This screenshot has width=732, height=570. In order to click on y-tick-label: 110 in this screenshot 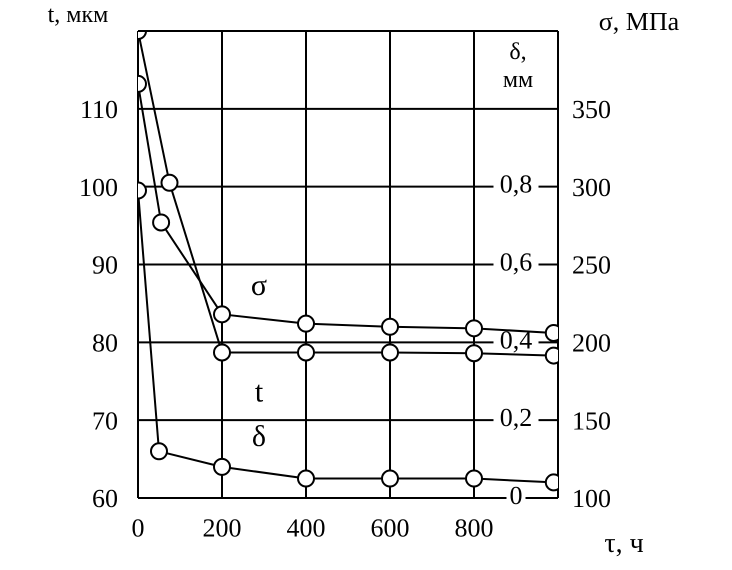, I will do `click(99, 109)`.